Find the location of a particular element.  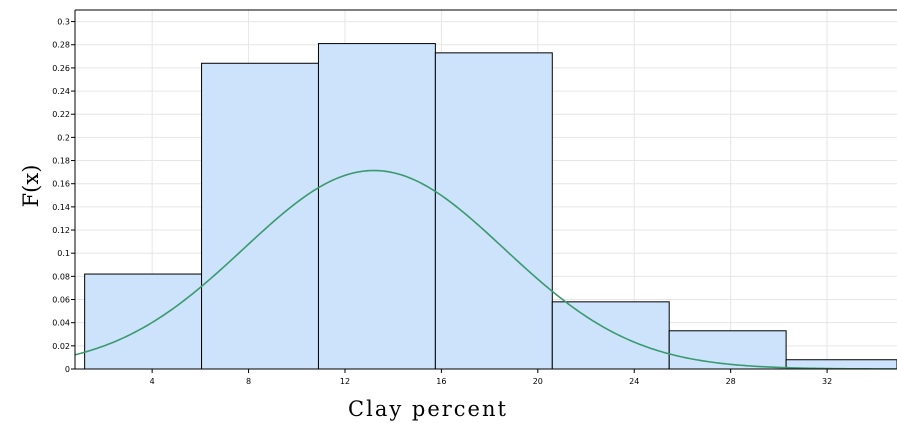

y-tick-label: 0.14 is located at coordinates (61, 207).